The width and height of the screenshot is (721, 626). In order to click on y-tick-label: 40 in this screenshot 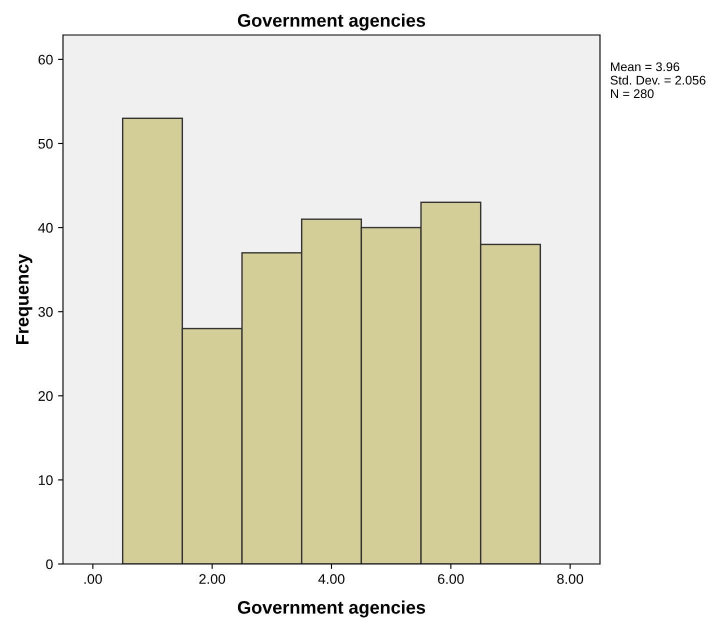, I will do `click(45, 227)`.